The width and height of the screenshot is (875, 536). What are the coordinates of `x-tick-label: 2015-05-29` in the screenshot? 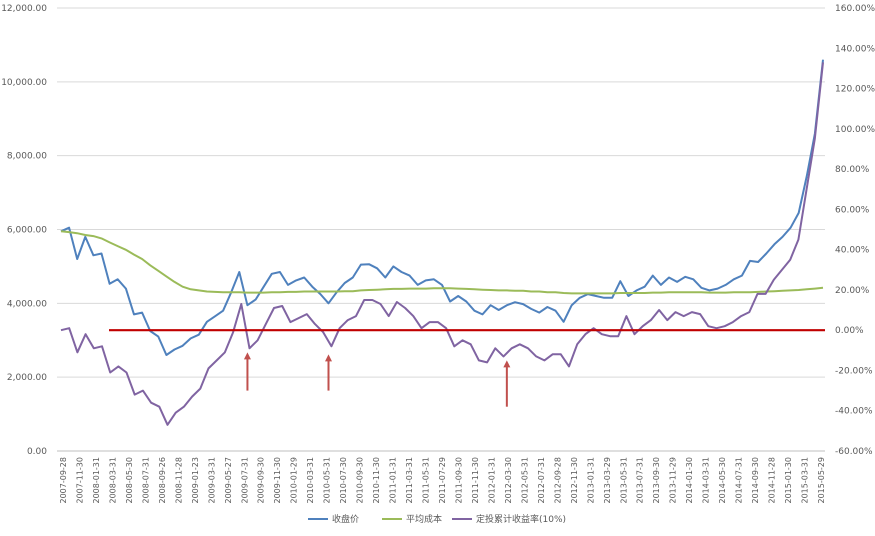 It's located at (821, 480).